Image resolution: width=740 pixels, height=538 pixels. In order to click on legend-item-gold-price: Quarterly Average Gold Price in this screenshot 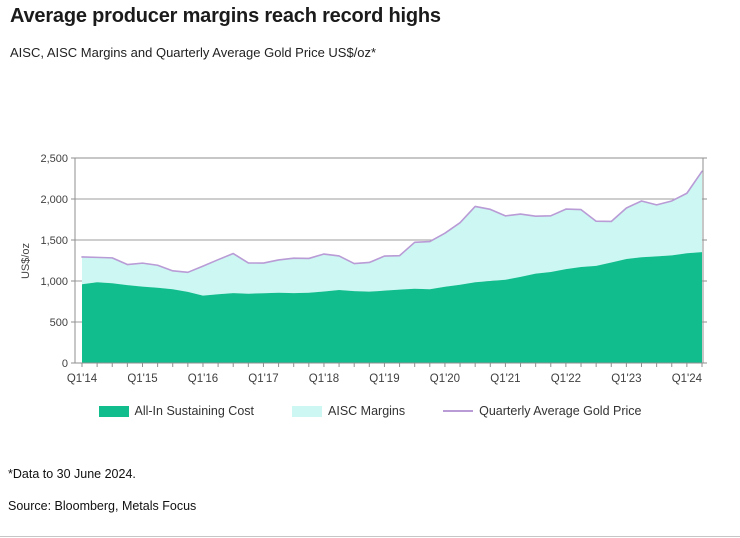, I will do `click(542, 411)`.